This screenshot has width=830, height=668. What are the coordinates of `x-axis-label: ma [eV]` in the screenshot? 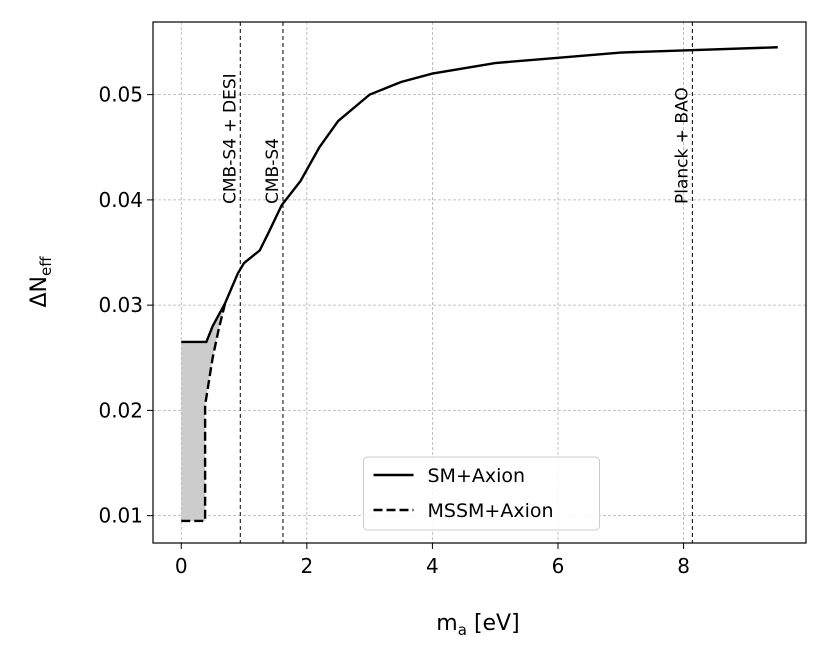 It's located at (477, 625).